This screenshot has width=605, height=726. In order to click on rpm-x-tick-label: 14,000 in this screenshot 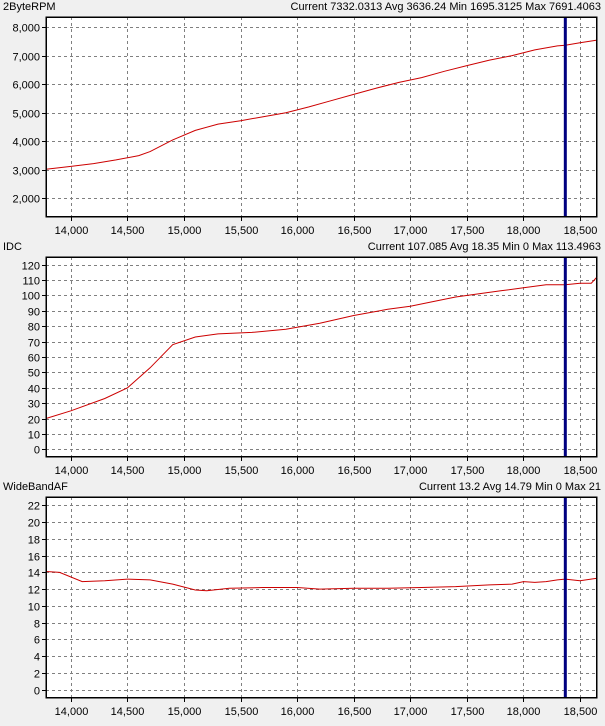, I will do `click(72, 231)`.